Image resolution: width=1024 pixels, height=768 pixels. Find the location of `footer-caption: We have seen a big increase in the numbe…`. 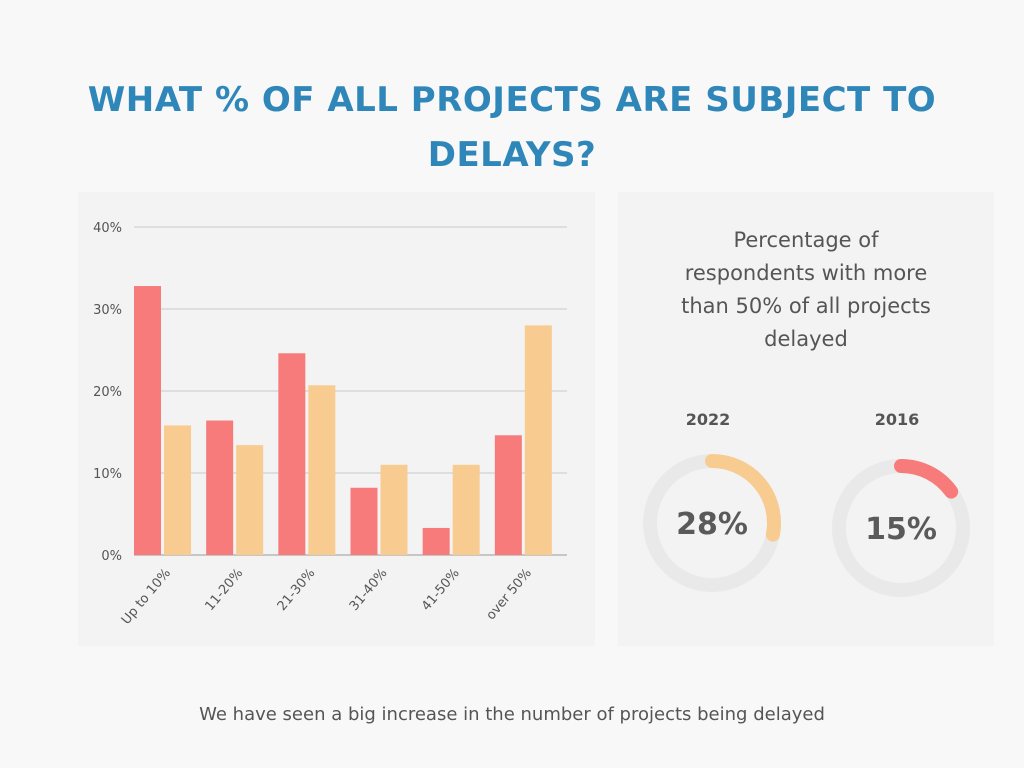

footer-caption: We have seen a big increase in the numbe… is located at coordinates (512, 714).